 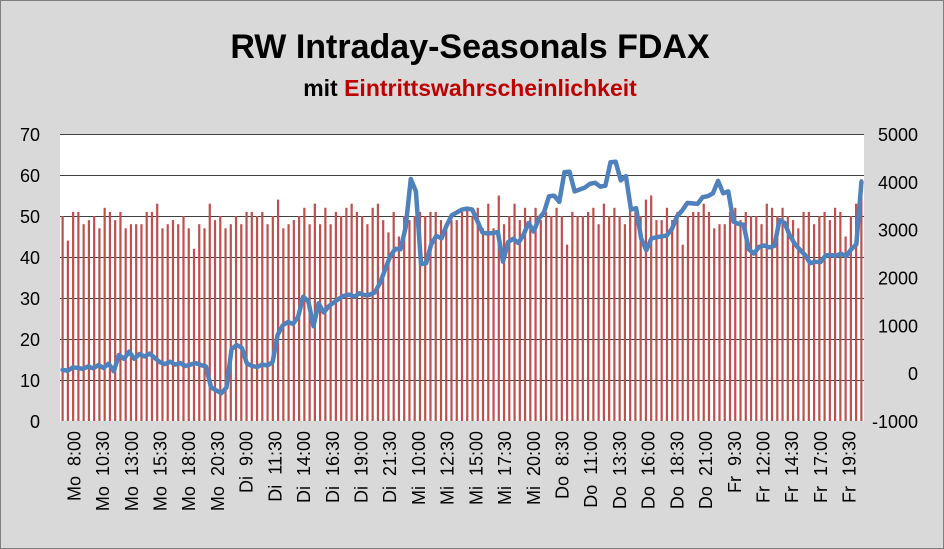 What do you see at coordinates (30, 258) in the screenshot?
I see `y-left-tick-label: 40` at bounding box center [30, 258].